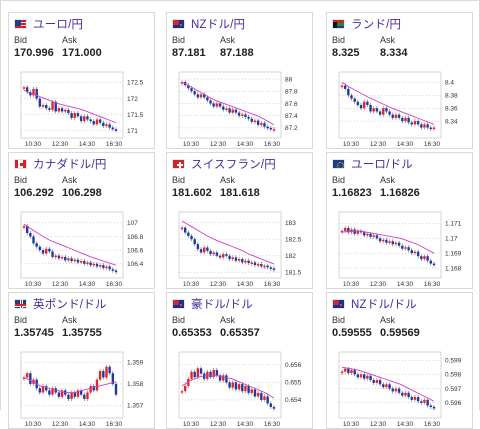  What do you see at coordinates (293, 400) in the screenshot?
I see `y-tick-label: 0.654` at bounding box center [293, 400].